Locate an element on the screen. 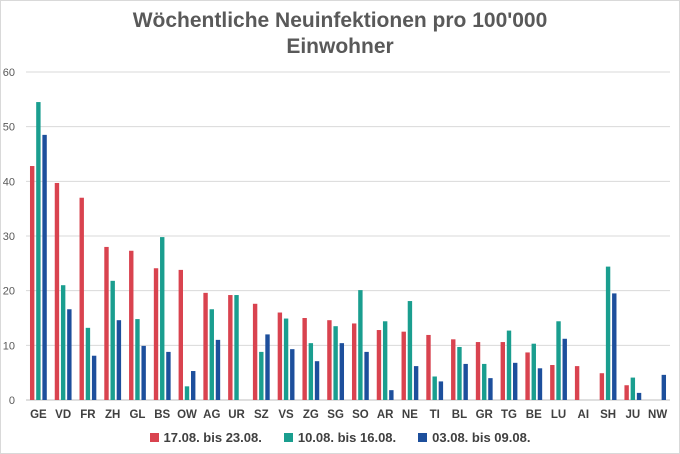 Image resolution: width=680 pixels, height=454 pixels. chart-title-line-1: Wöchentliche Neuinfektionen pro 100'000 is located at coordinates (340, 20).